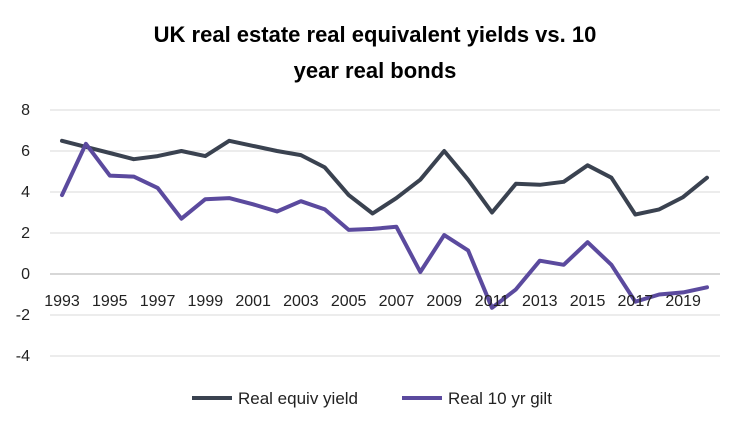 The width and height of the screenshot is (750, 431). I want to click on legend: Real equiv yield Real 10 yr gilt, so click(372, 398).